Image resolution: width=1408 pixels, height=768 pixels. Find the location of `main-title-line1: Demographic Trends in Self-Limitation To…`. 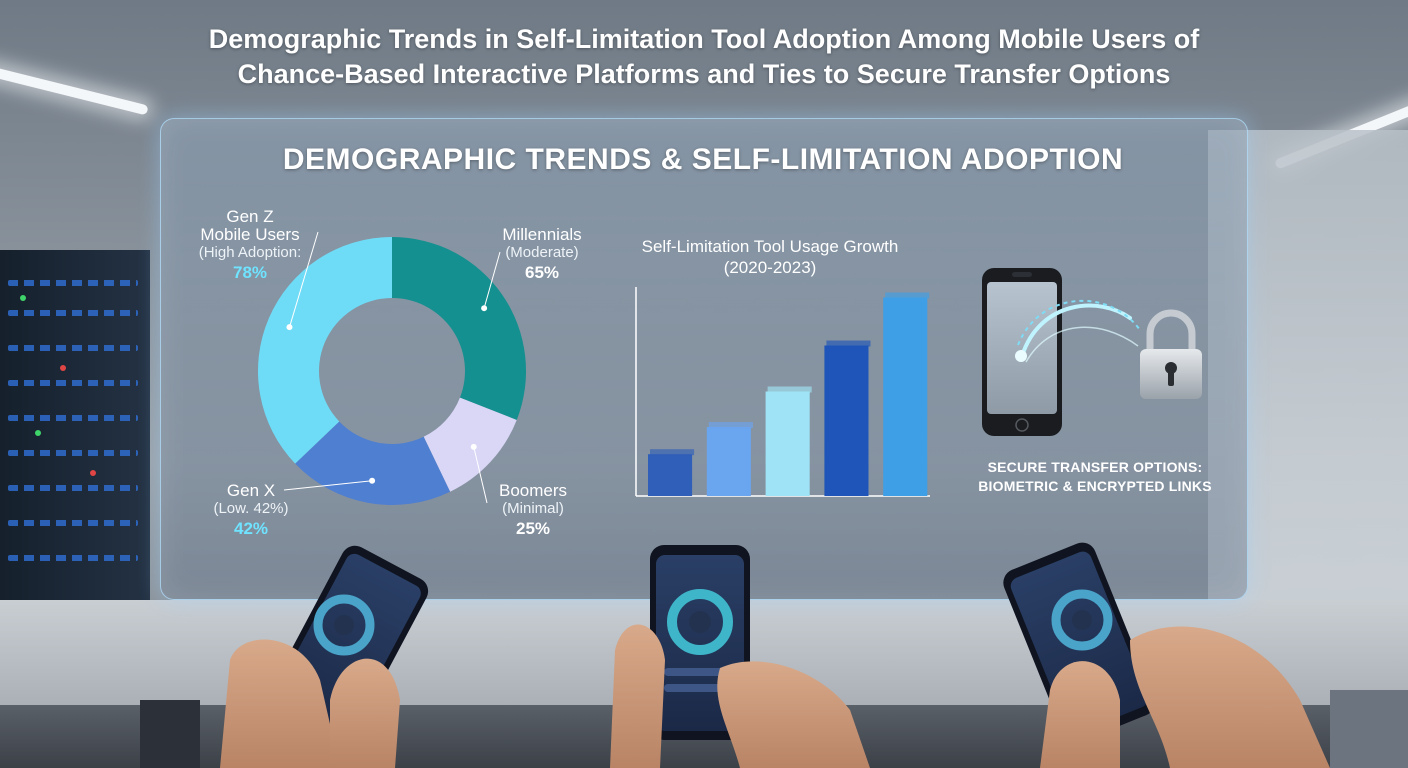

main-title-line1: Demographic Trends in Self-Limitation To… is located at coordinates (704, 39).